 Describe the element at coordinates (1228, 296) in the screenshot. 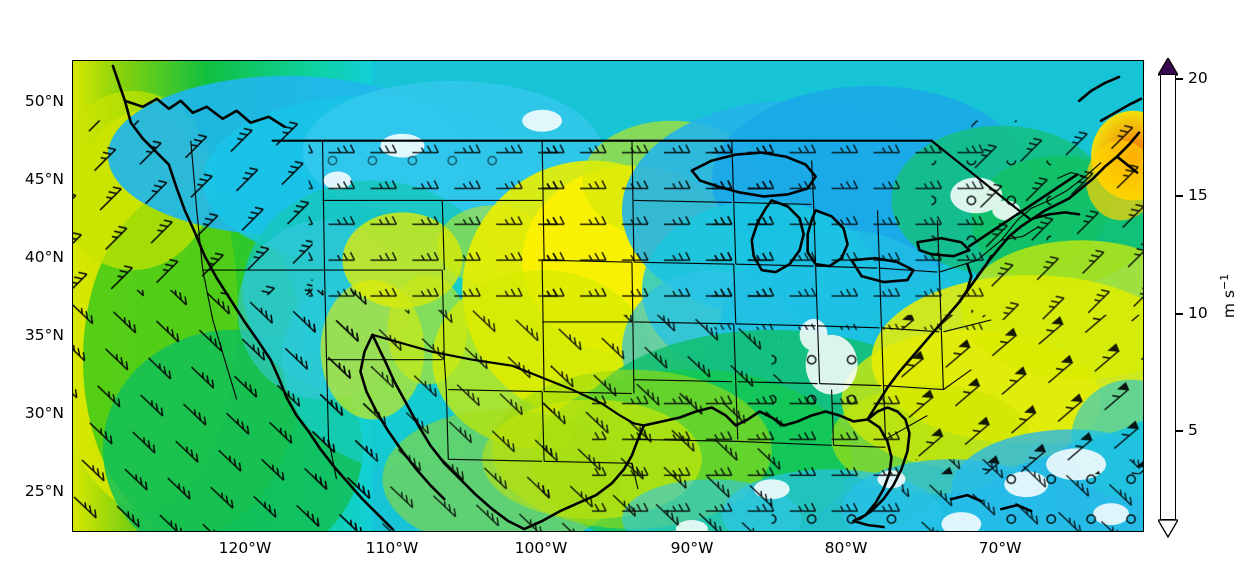

I see `colorbar-units-label: m s−1` at that location.